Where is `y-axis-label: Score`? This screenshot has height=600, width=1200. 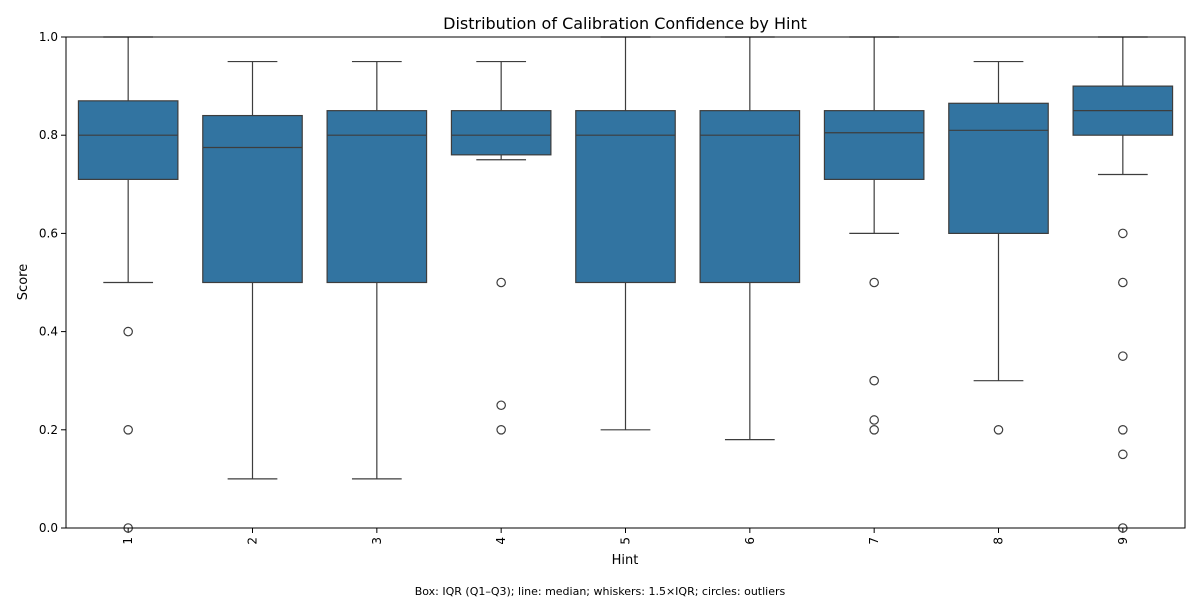 y-axis-label: Score is located at coordinates (23, 282).